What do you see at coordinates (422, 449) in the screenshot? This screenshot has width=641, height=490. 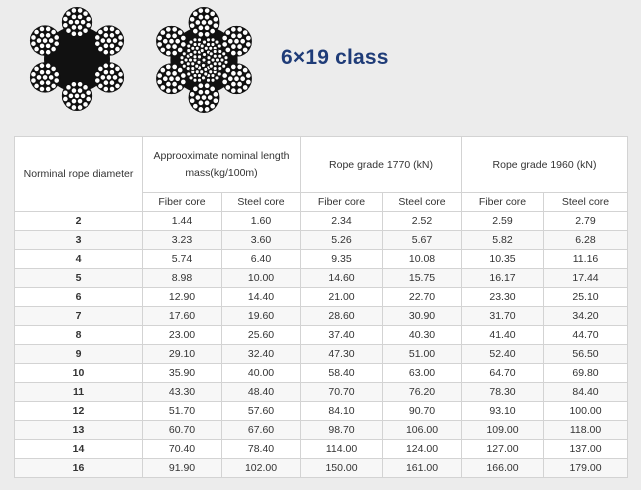 I see `table-cell: 124.00` at bounding box center [422, 449].